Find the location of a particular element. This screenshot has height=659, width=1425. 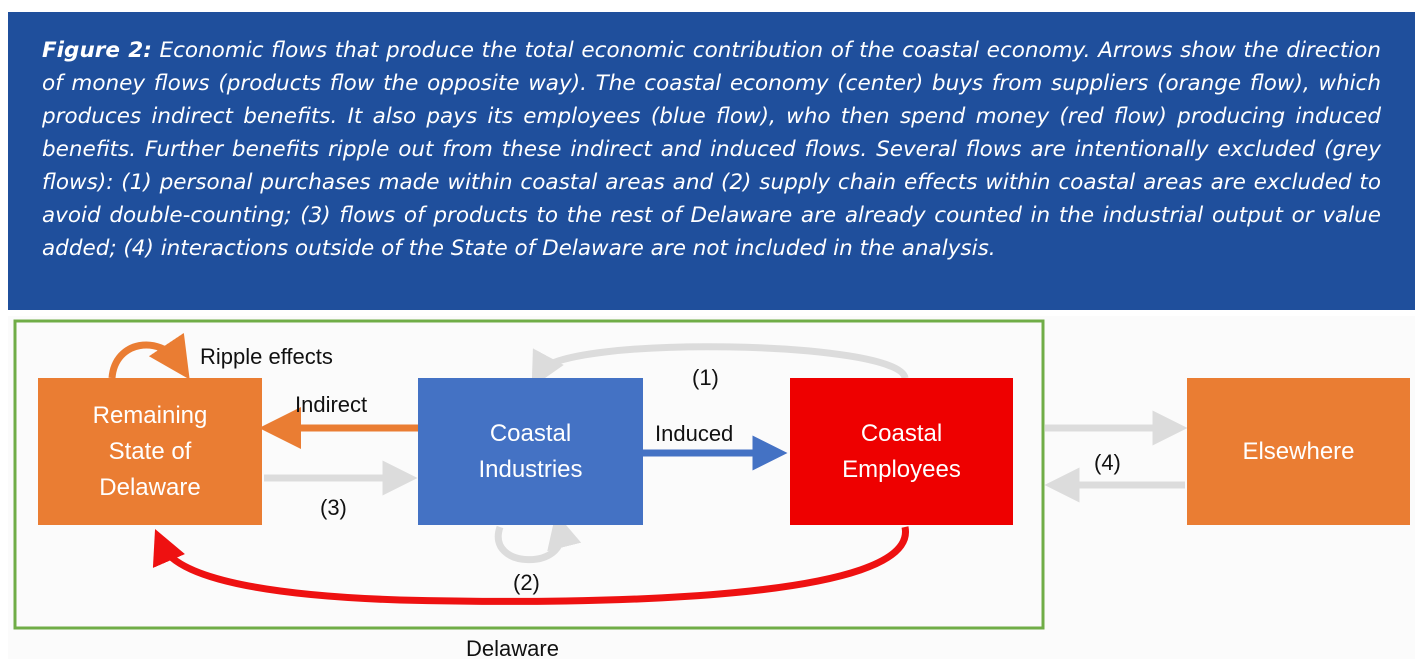

flow-4-label: (4) is located at coordinates (1107, 462).